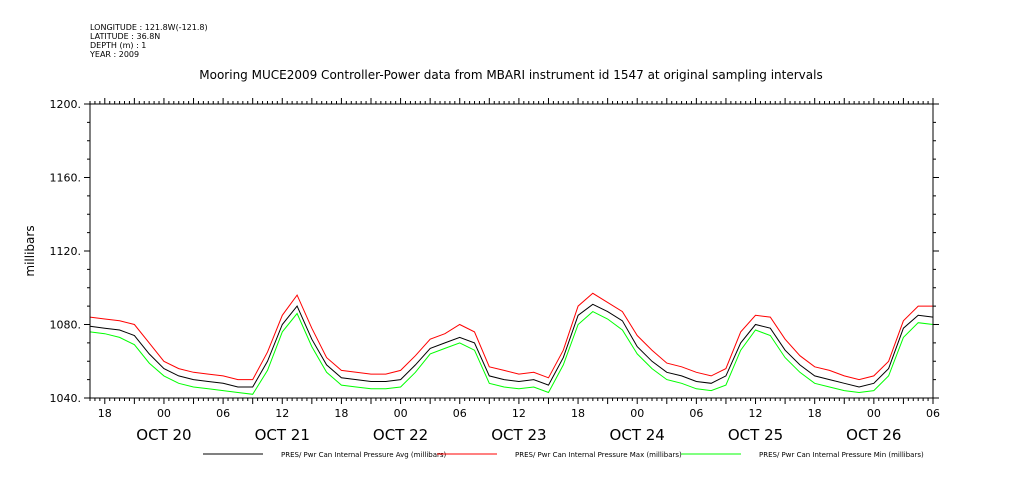  Describe the element at coordinates (30, 250) in the screenshot. I see `y-axis-label: millibars` at that location.